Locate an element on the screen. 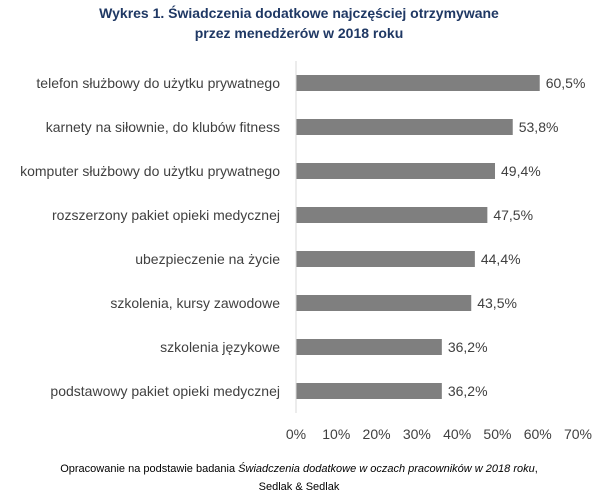 This screenshot has width=598, height=503. source-suffix: , is located at coordinates (536, 469).